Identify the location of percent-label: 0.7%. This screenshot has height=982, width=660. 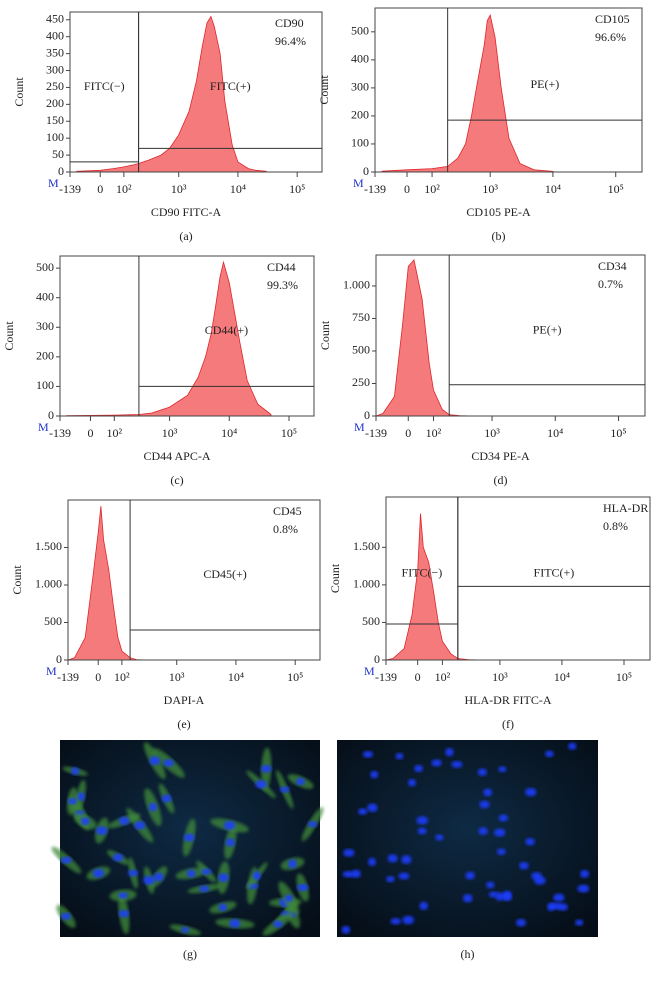
(610, 284).